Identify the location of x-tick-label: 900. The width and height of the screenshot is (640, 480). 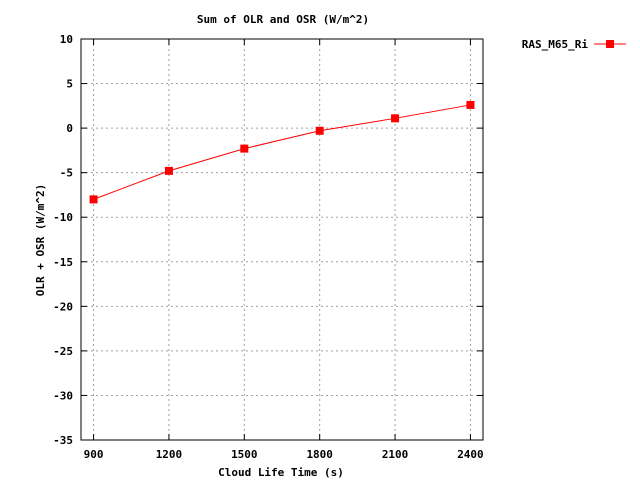
(94, 454).